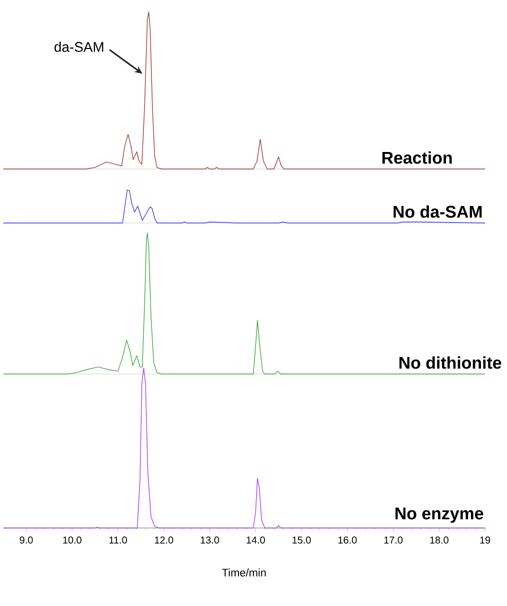 This screenshot has width=507, height=606. What do you see at coordinates (393, 540) in the screenshot?
I see `x-tick-label: 17.0` at bounding box center [393, 540].